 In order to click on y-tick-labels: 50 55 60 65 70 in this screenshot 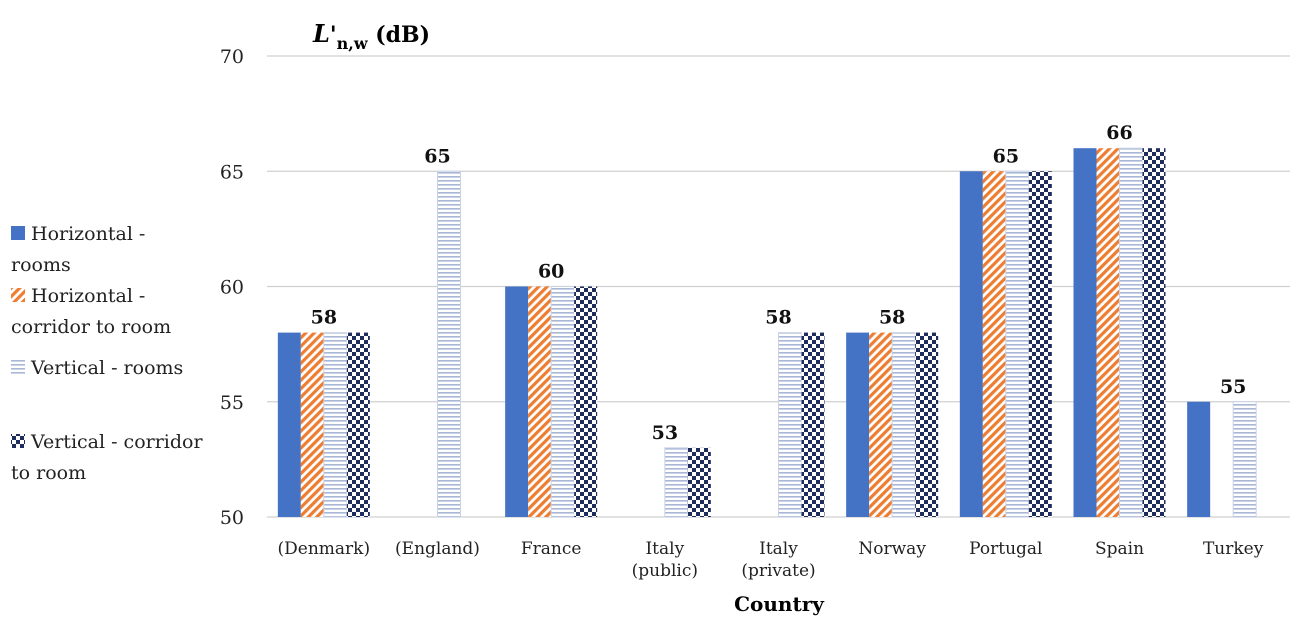, I will do `click(232, 287)`.